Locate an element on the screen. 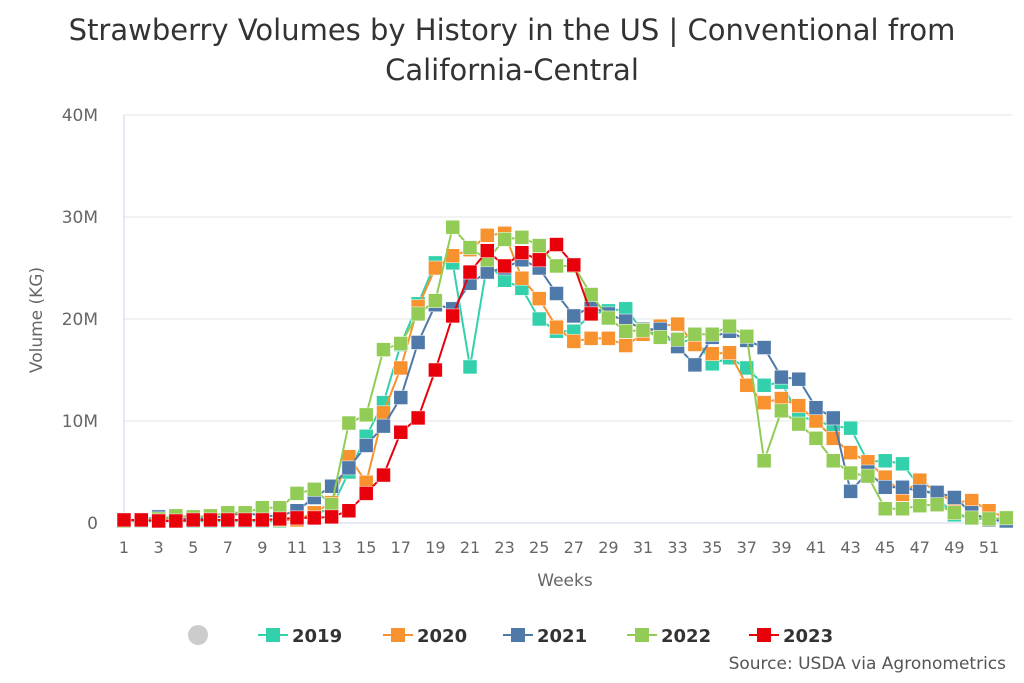 Image resolution: width=1024 pixels, height=683 pixels. x-tick-label: 5 is located at coordinates (193, 547).